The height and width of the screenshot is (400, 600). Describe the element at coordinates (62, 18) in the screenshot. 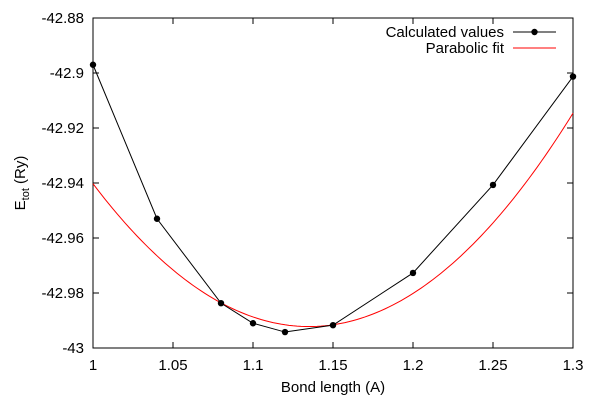

I see `y-tick-label: -42.88` at that location.